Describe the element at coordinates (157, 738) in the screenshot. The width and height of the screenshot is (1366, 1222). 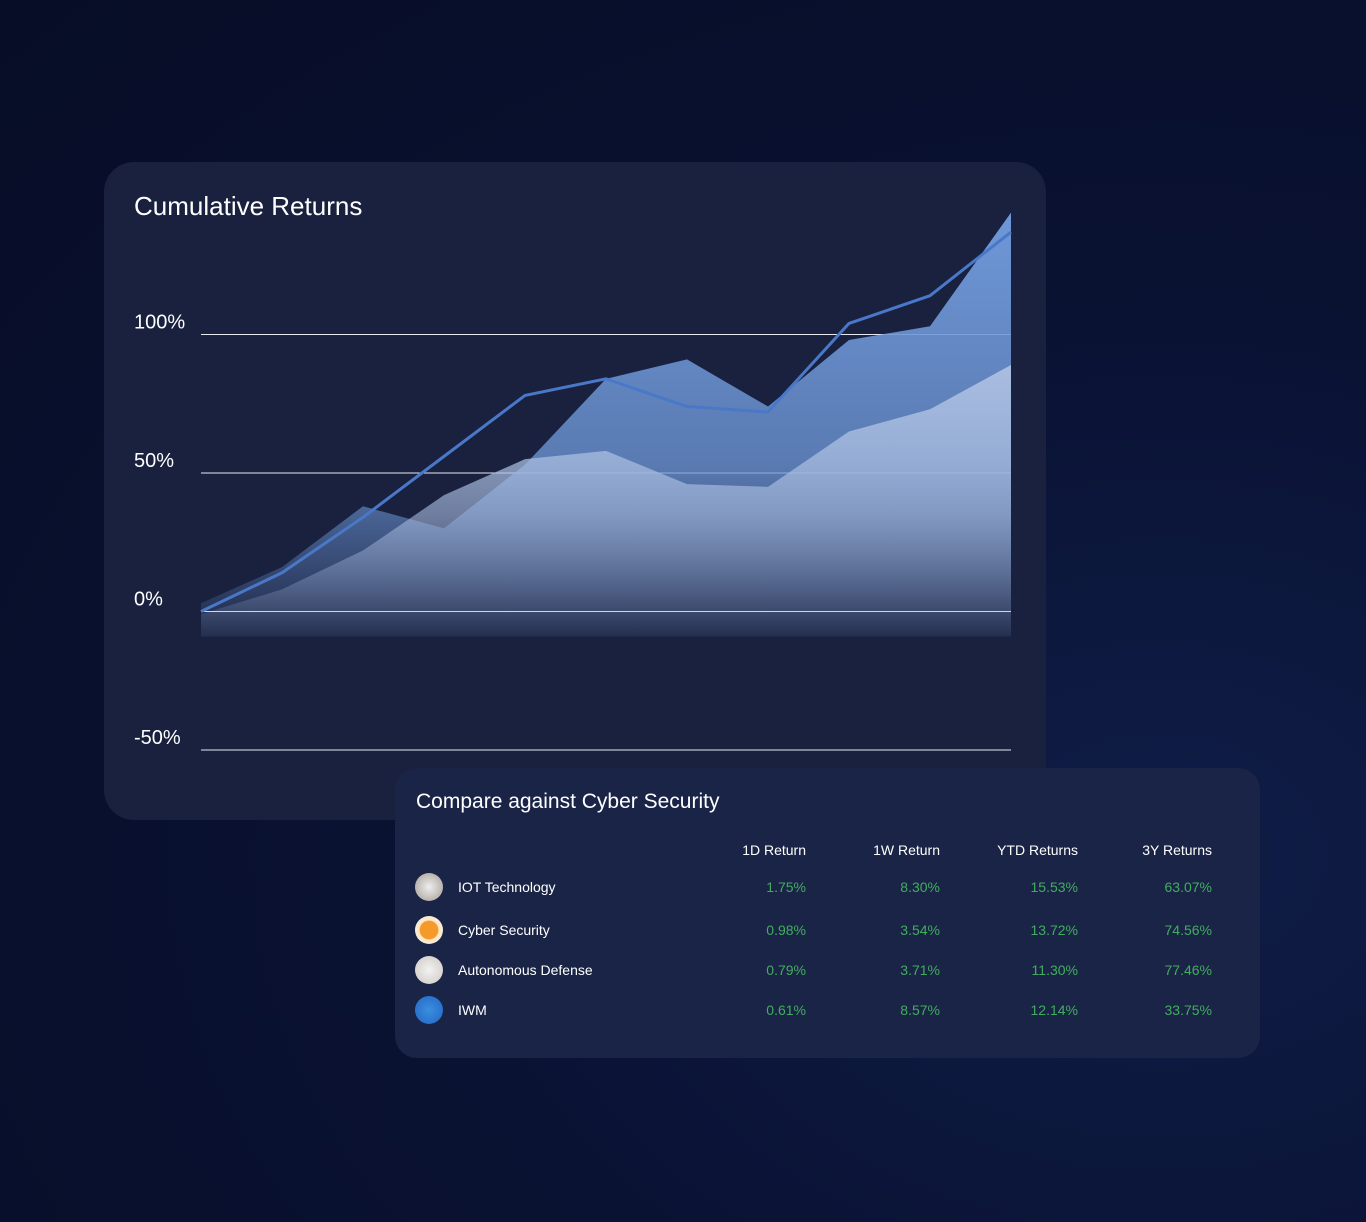
I see `y-tick-label: -50%` at that location.